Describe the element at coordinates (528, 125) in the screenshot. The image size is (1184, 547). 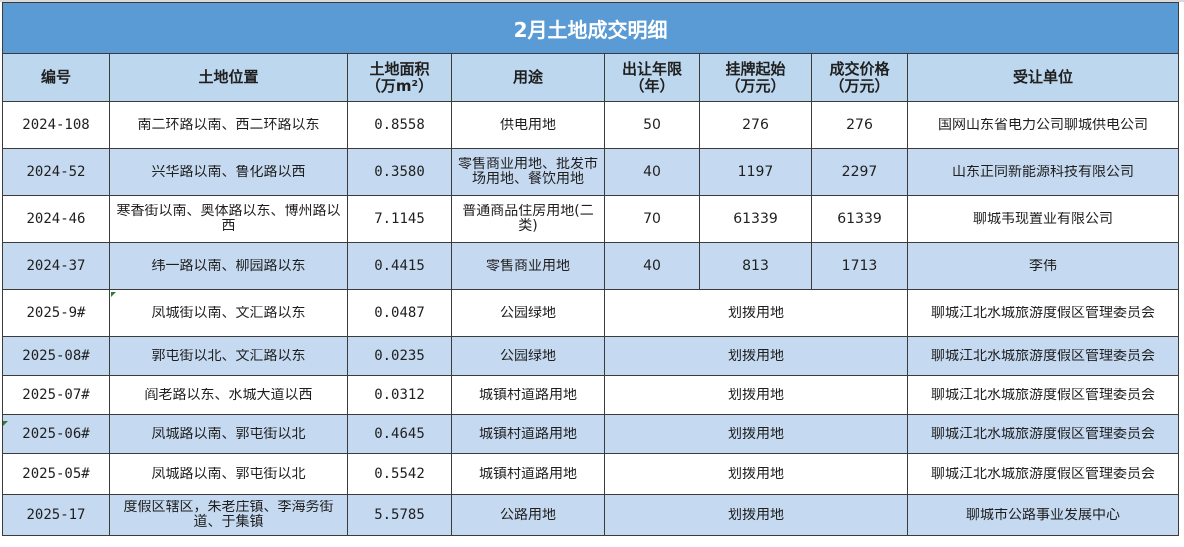
I see `cell-use: 供电用地` at that location.